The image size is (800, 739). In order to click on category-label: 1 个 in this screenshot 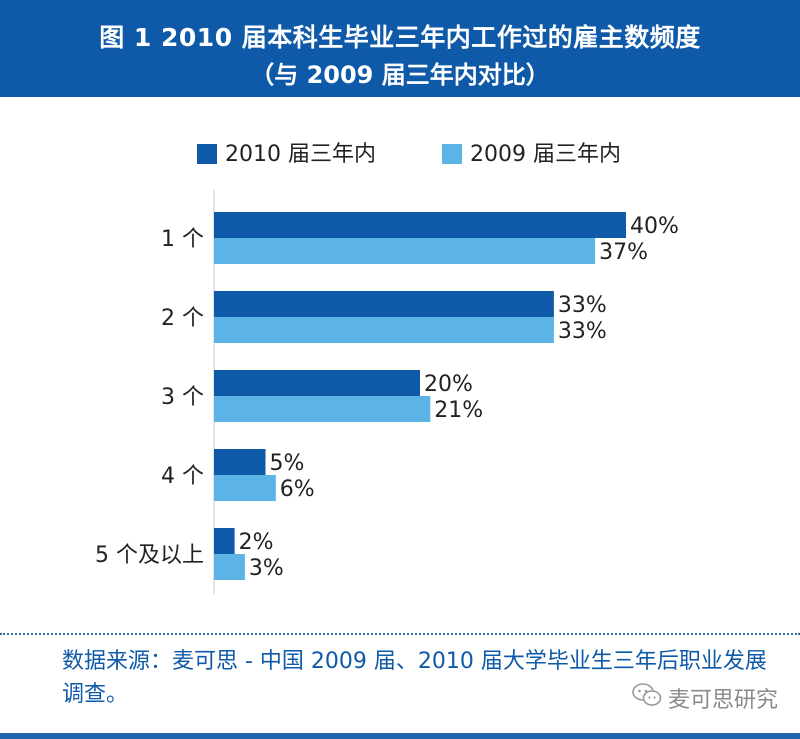, I will do `click(182, 239)`.